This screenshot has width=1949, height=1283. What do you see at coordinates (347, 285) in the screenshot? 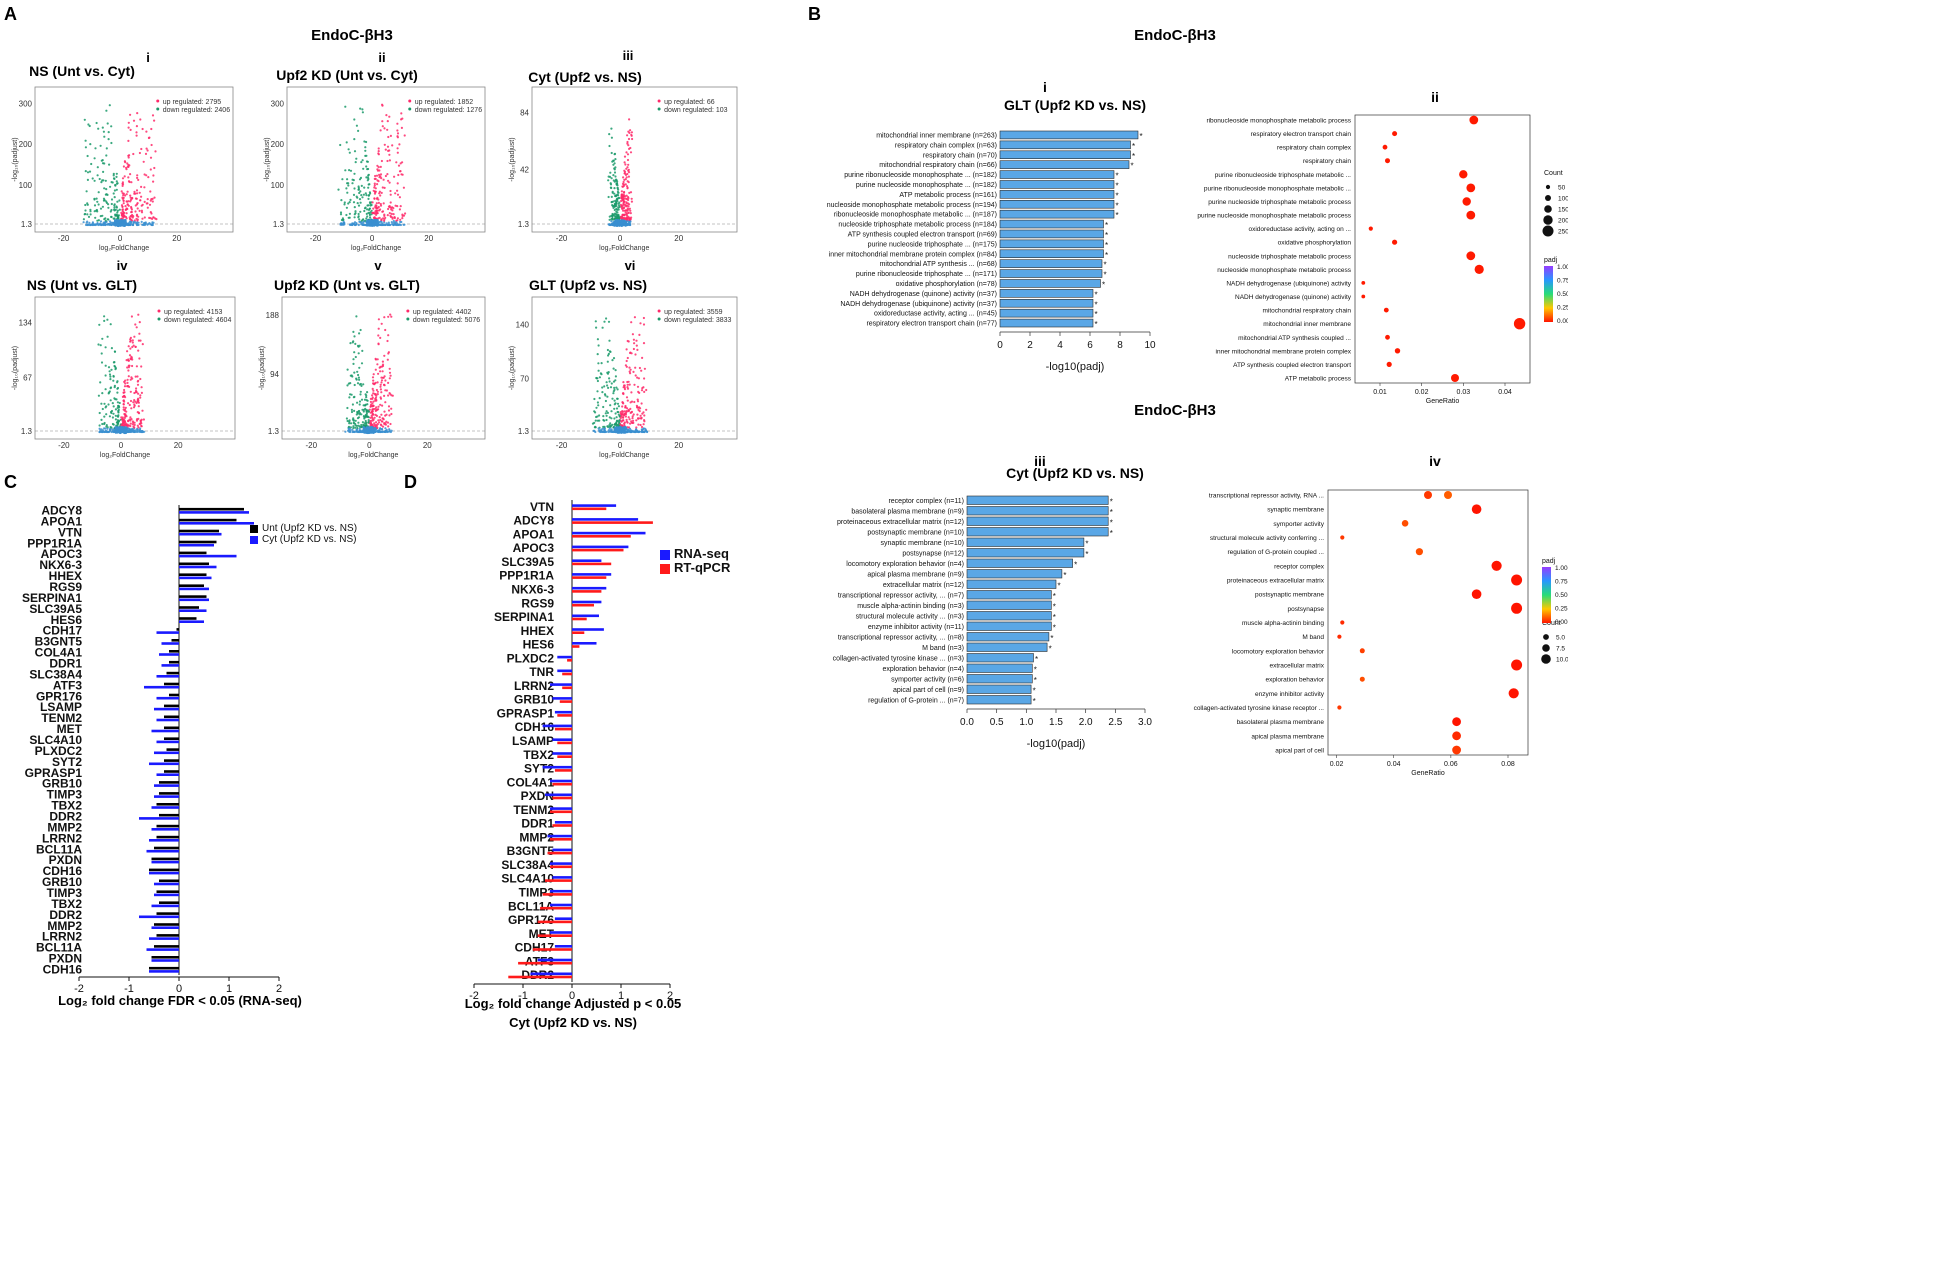
I see `volcano-title: Upf2 KD (Unt vs. GLT)` at bounding box center [347, 285].